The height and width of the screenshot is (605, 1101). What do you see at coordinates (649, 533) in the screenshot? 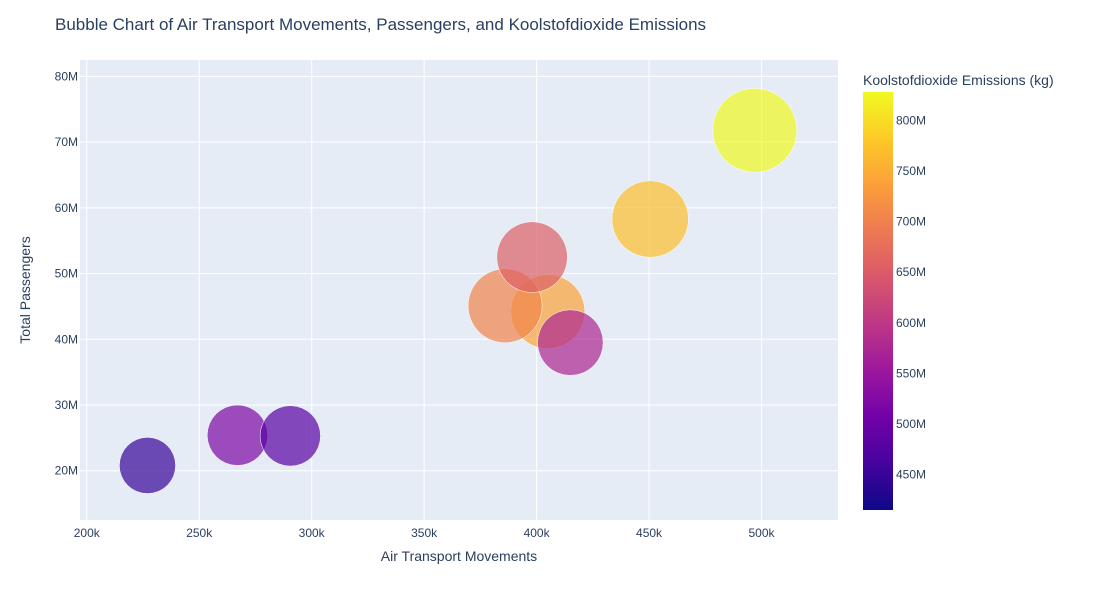
I see `x-tick-label: 450k` at bounding box center [649, 533].